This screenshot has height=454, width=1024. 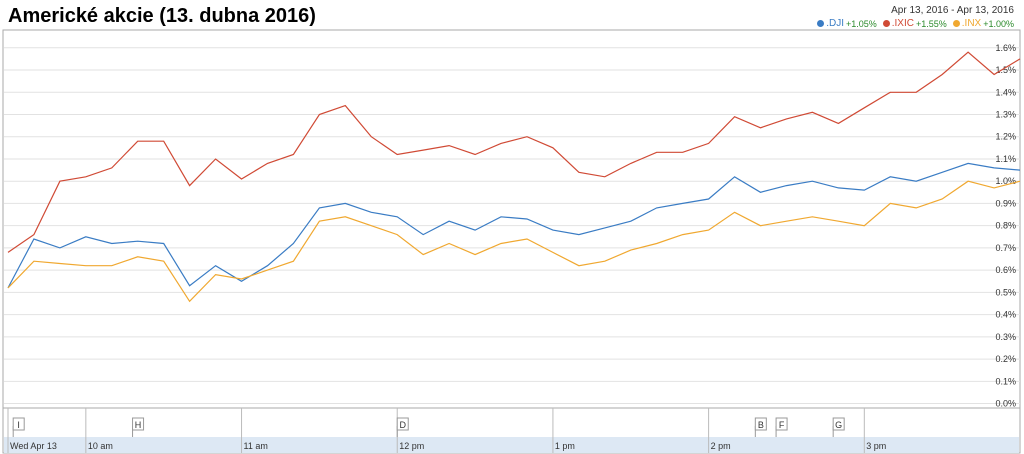 What do you see at coordinates (861, 23) in the screenshot?
I see `legend-change: +1.05%` at bounding box center [861, 23].